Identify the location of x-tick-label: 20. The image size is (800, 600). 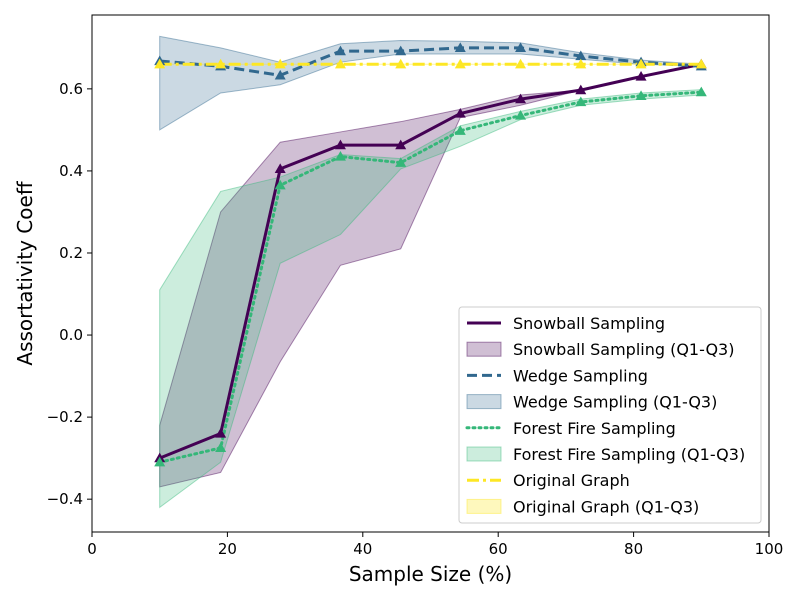
(227, 549).